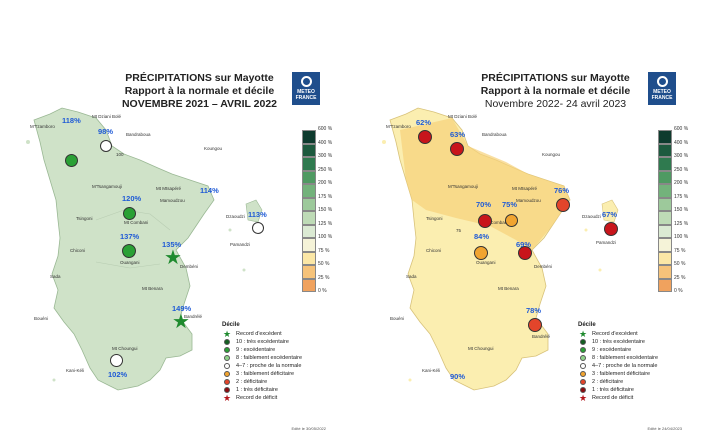 Image resolution: width=712 pixels, height=440 pixels. I want to click on station-percentage: 70%, so click(484, 204).